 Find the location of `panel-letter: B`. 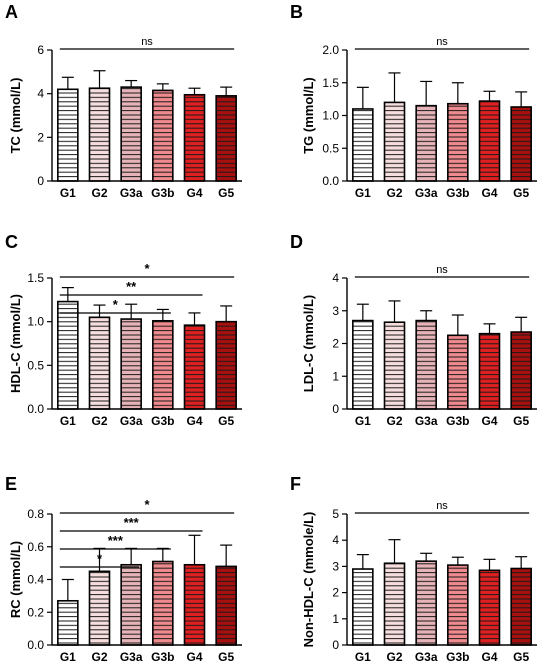

panel-letter: B is located at coordinates (296, 12).